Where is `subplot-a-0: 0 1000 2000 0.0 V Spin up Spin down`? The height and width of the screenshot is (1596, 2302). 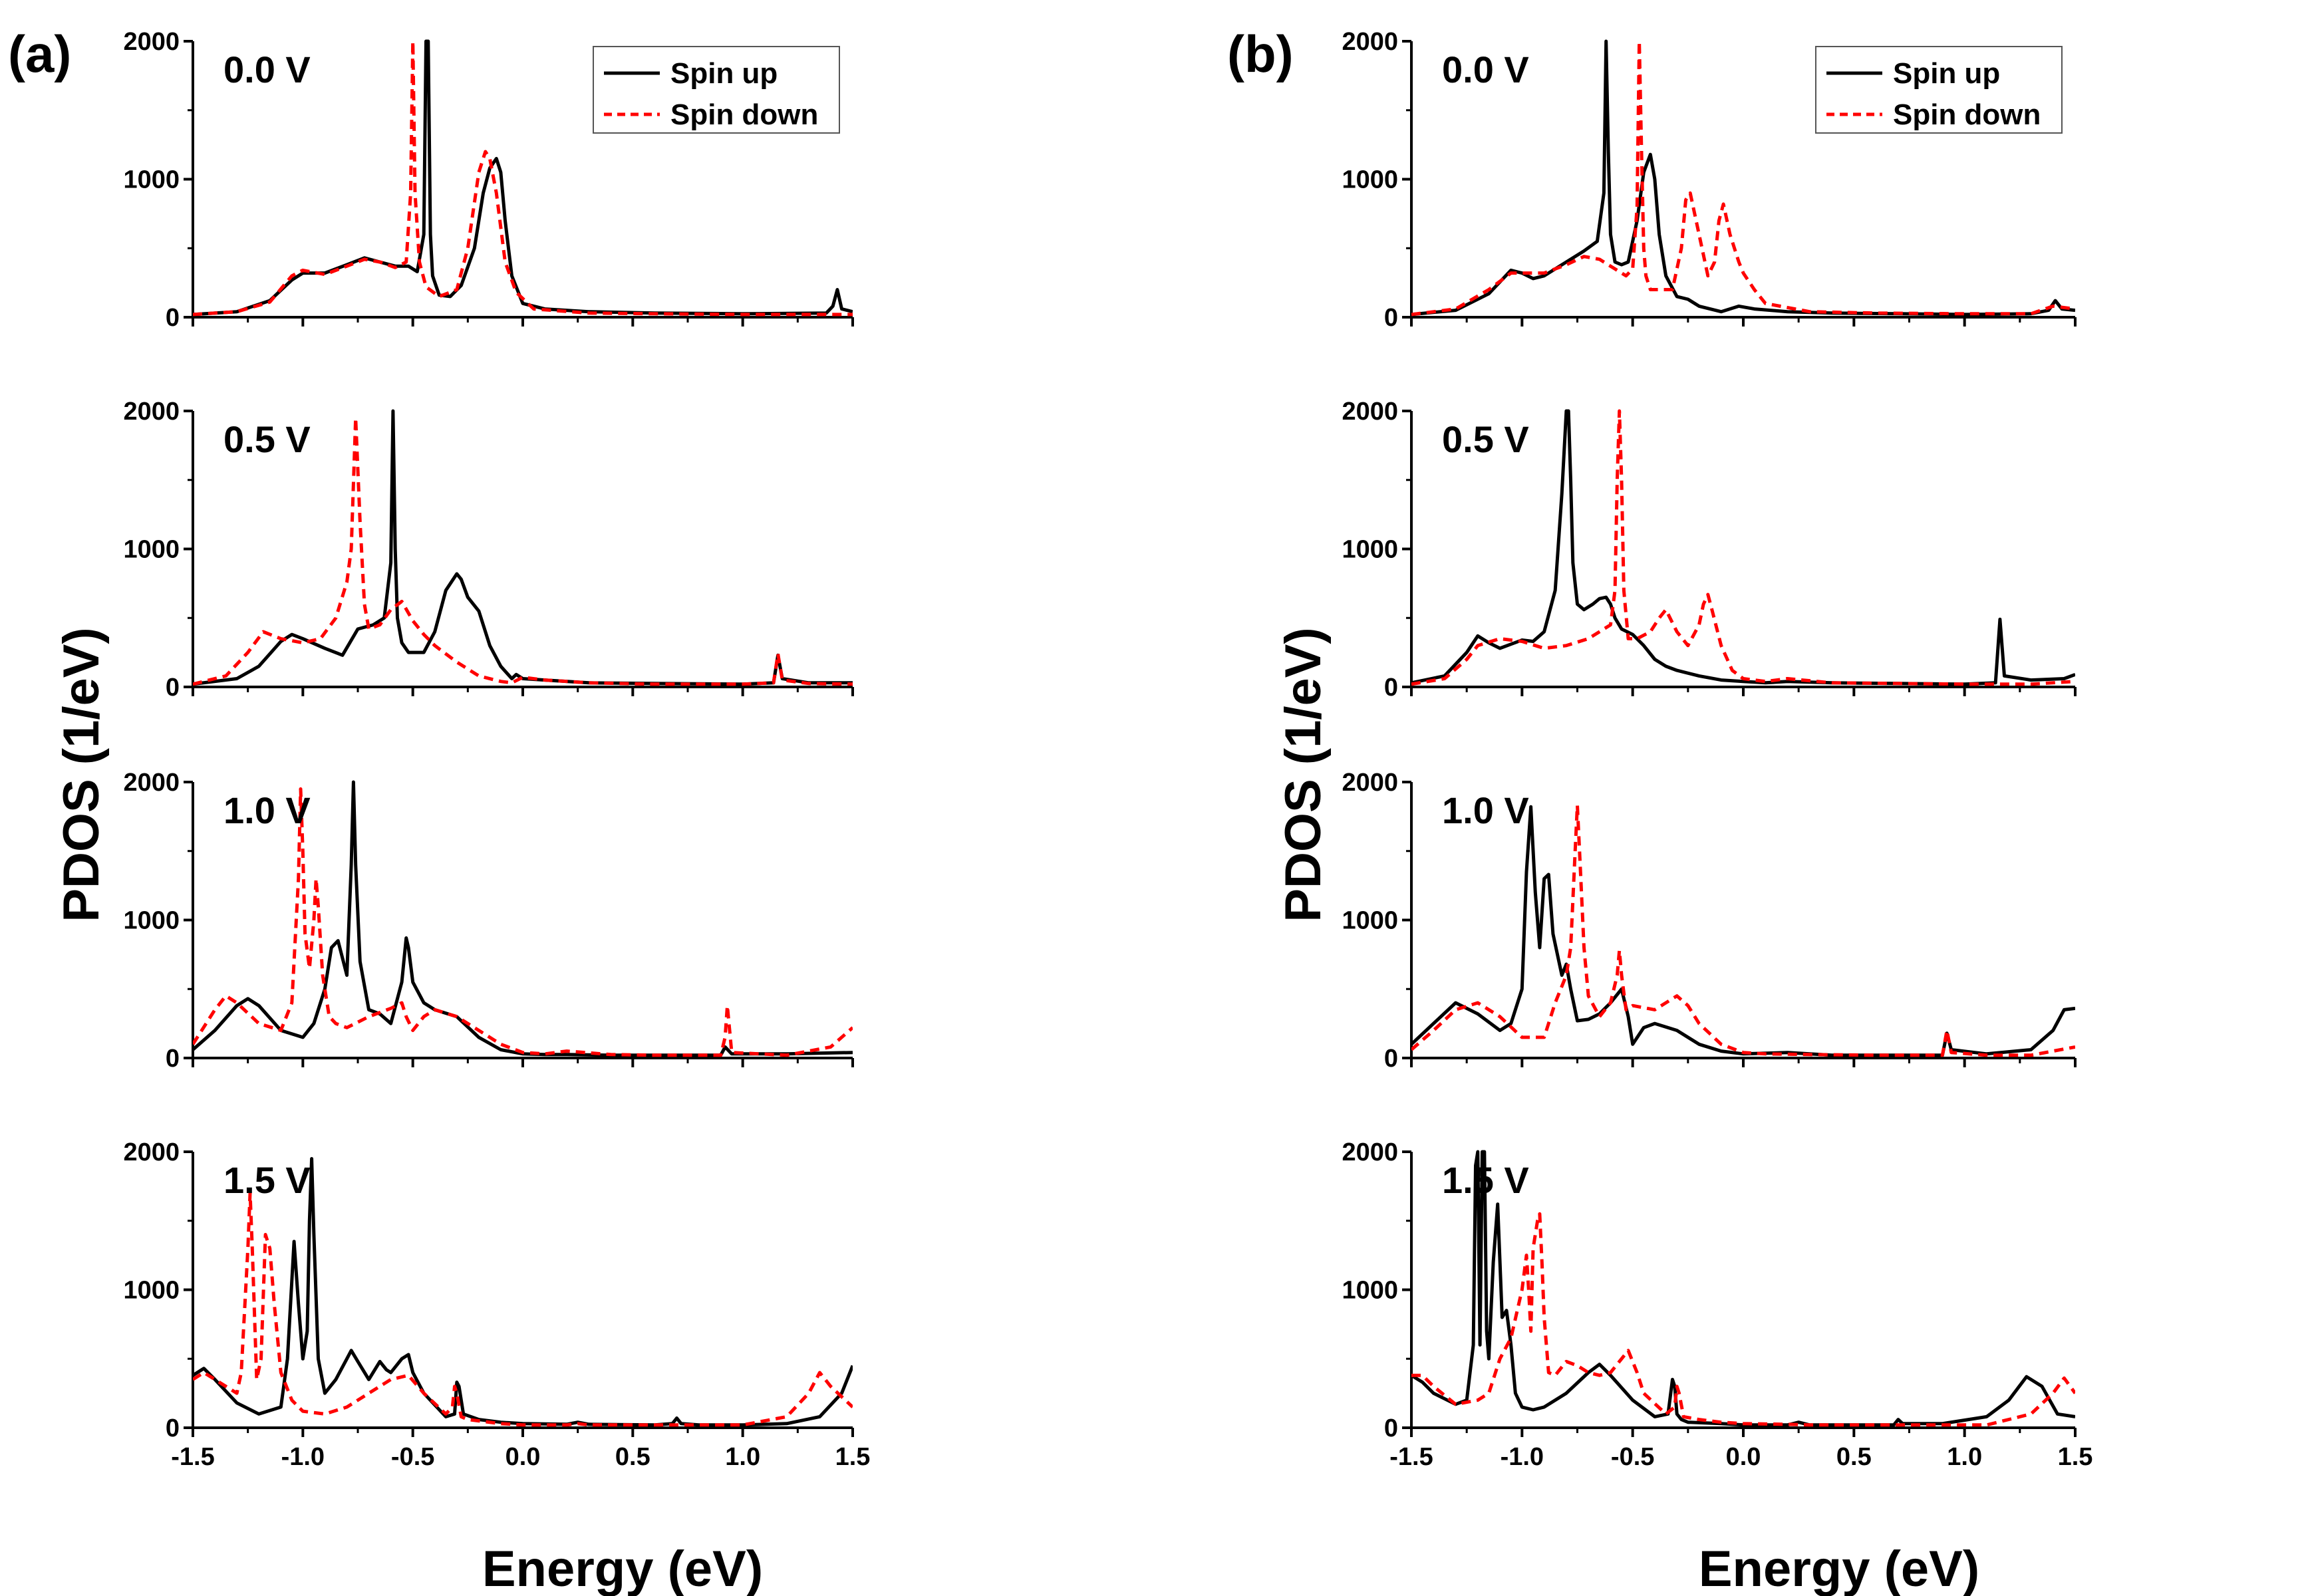
subplot-a-0: 0 1000 2000 0.0 V Spin up Spin down is located at coordinates (488, 180).